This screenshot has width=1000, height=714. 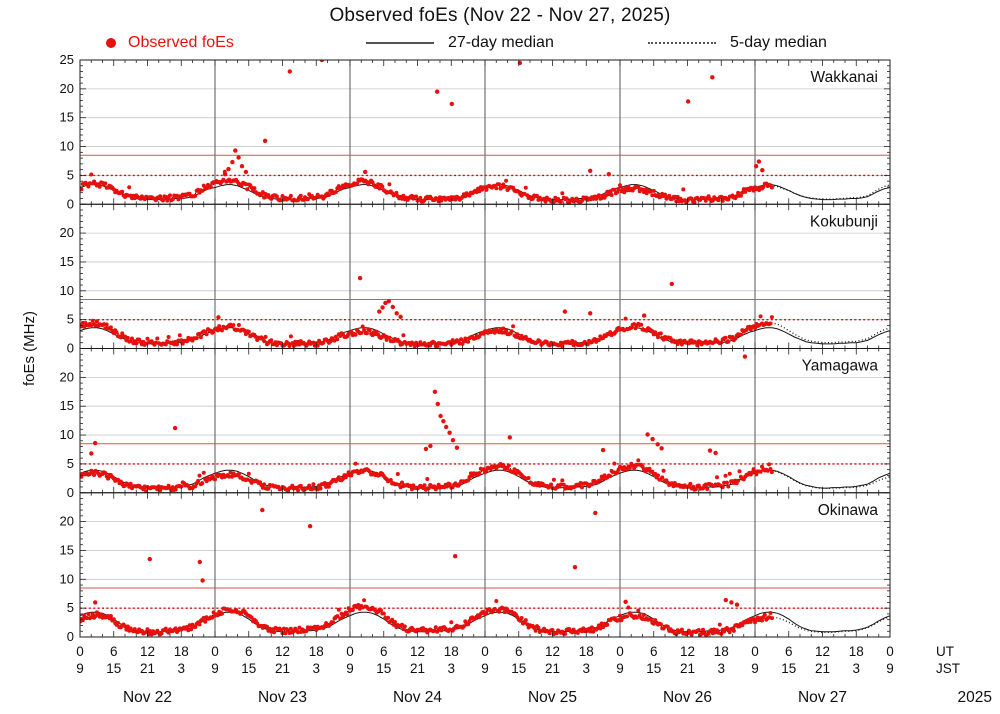 What do you see at coordinates (501, 42) in the screenshot?
I see `legend-median27-label: 27-day median` at bounding box center [501, 42].